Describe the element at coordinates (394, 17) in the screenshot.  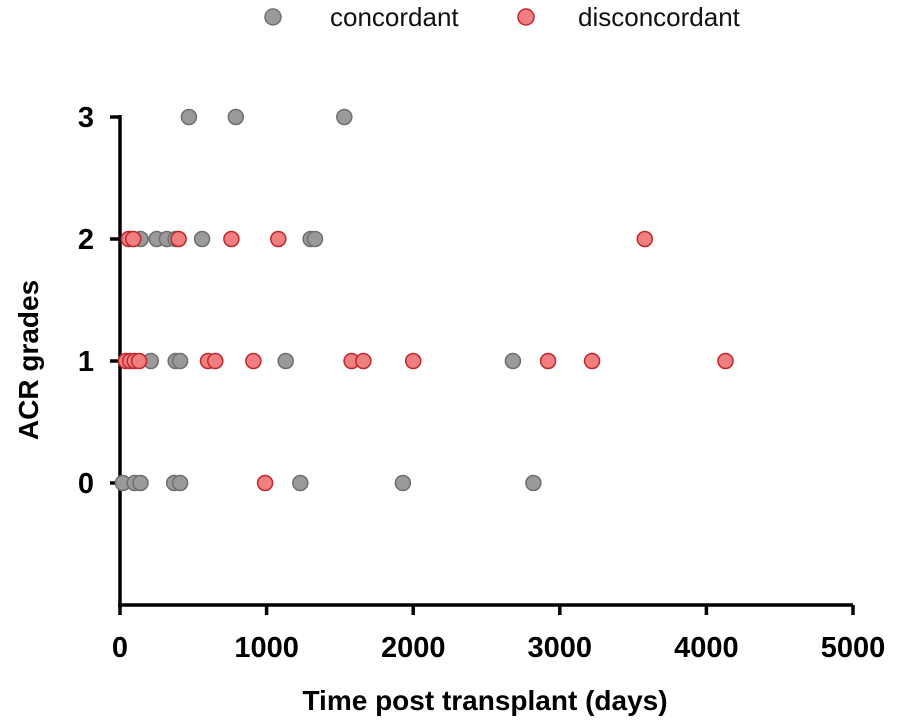
I see `legend-label-concordant: concordant` at that location.